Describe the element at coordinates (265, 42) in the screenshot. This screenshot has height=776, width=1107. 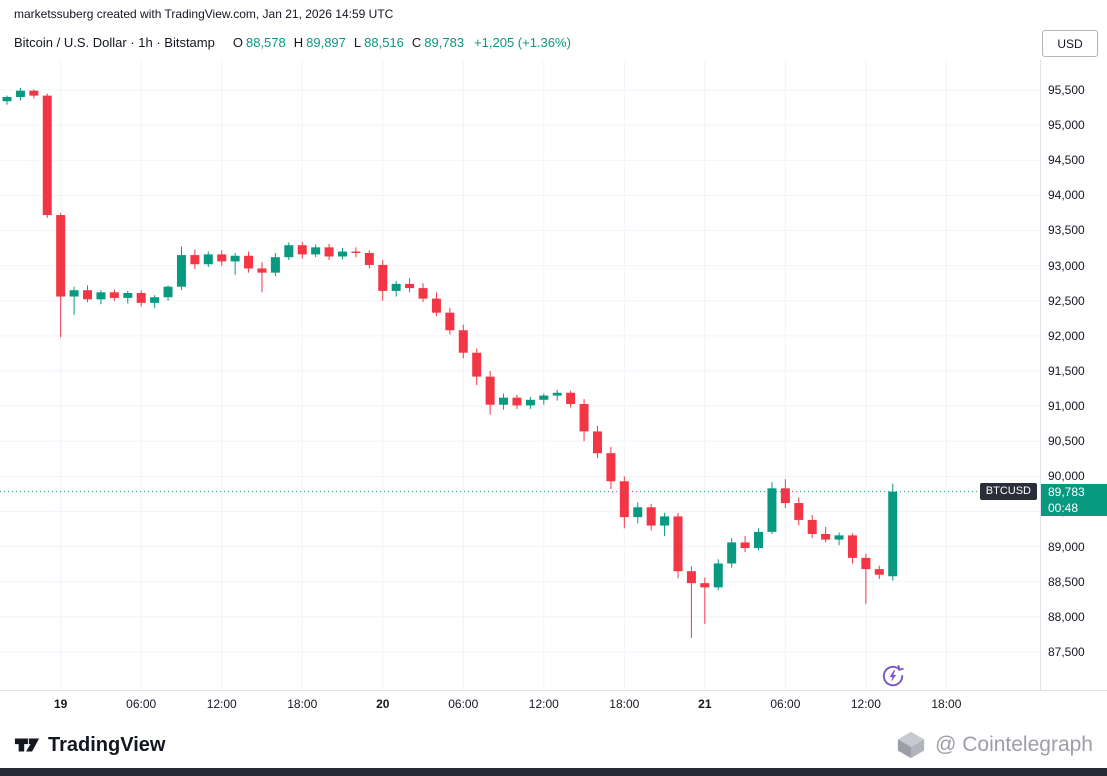
I see `open-value: 88,578` at that location.